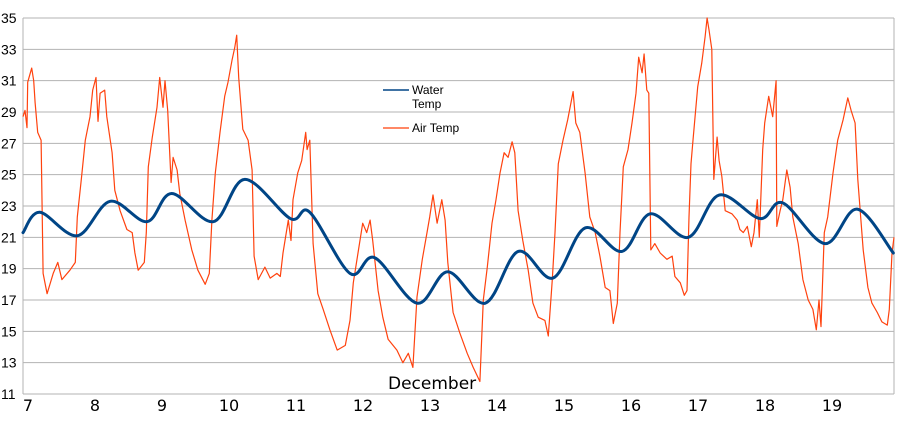 Image resolution: width=900 pixels, height=423 pixels. Describe the element at coordinates (9, 300) in the screenshot. I see `y-tick-label: 17` at that location.